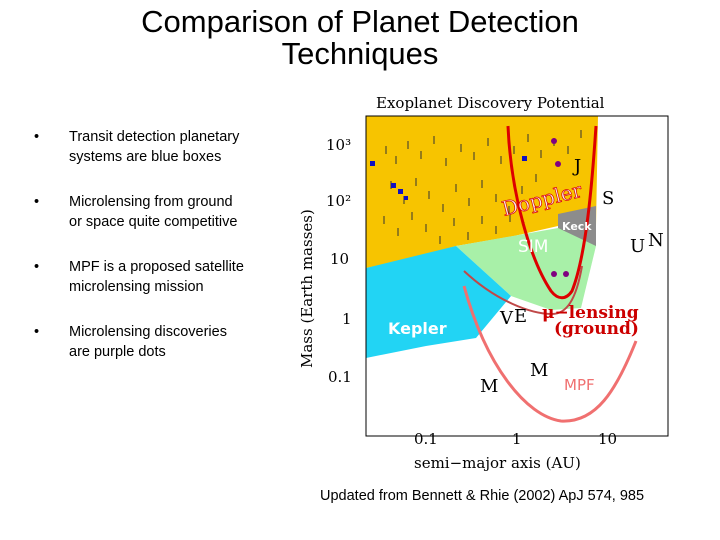  Describe the element at coordinates (577, 226) in the screenshot. I see `keck-label: Keck` at that location.